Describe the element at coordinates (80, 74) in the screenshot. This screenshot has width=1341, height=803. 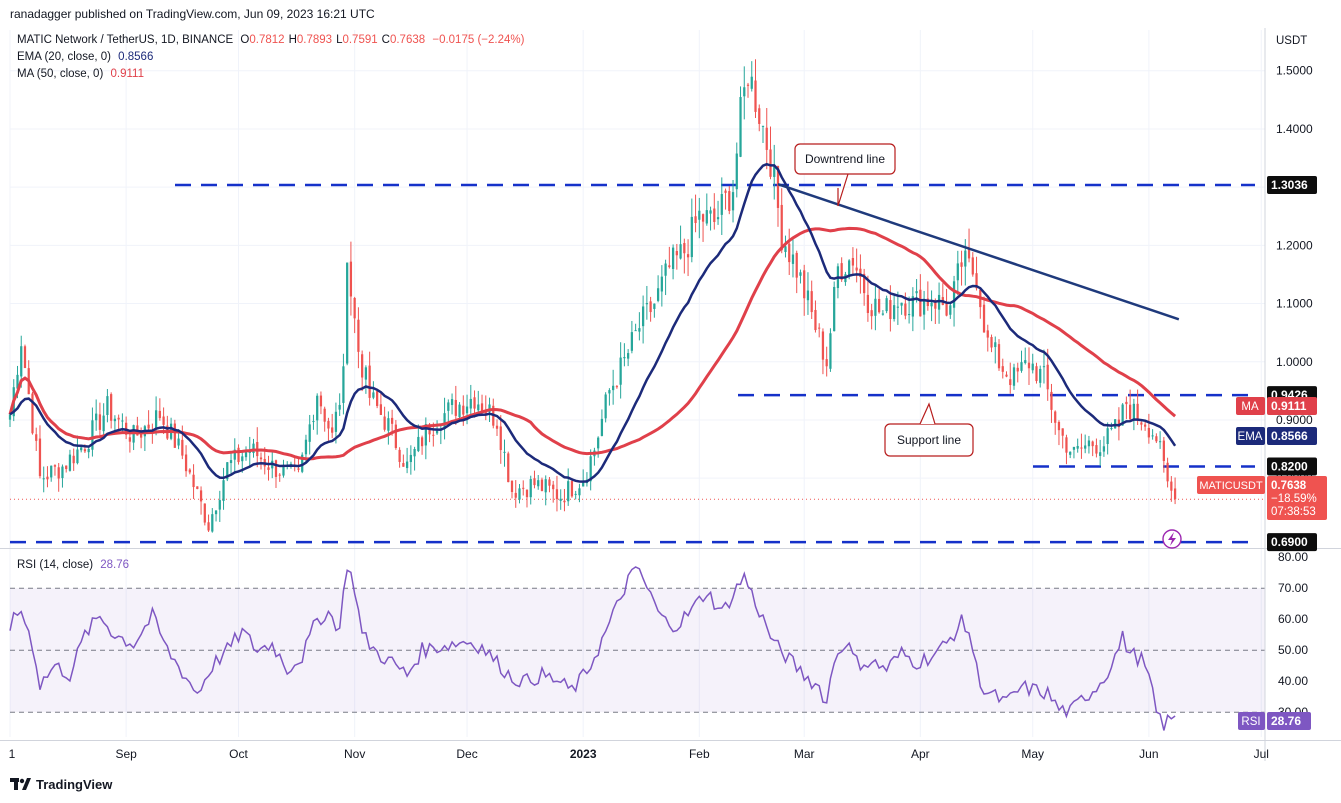
I see `ma-legend: MA (50, close, 0) 0.9111` at that location.